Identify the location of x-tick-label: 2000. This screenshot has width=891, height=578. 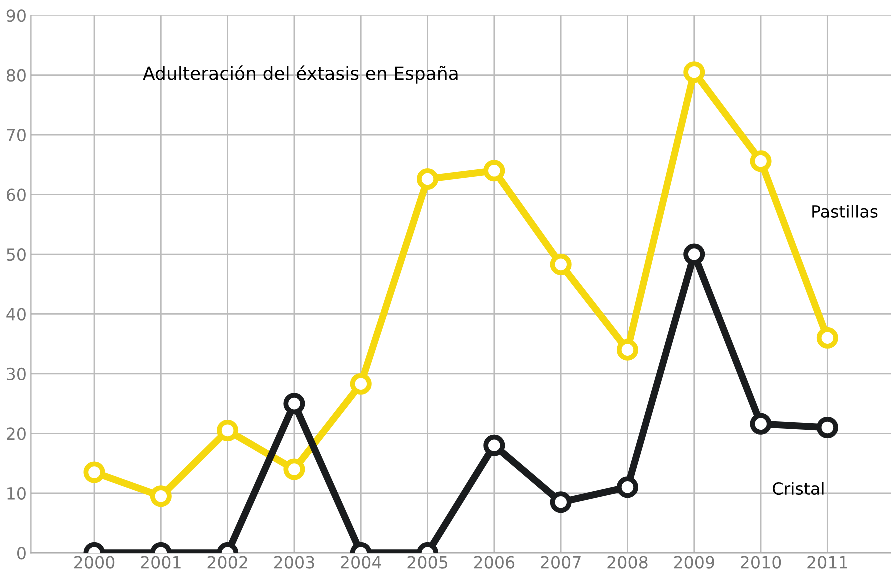
(94, 562).